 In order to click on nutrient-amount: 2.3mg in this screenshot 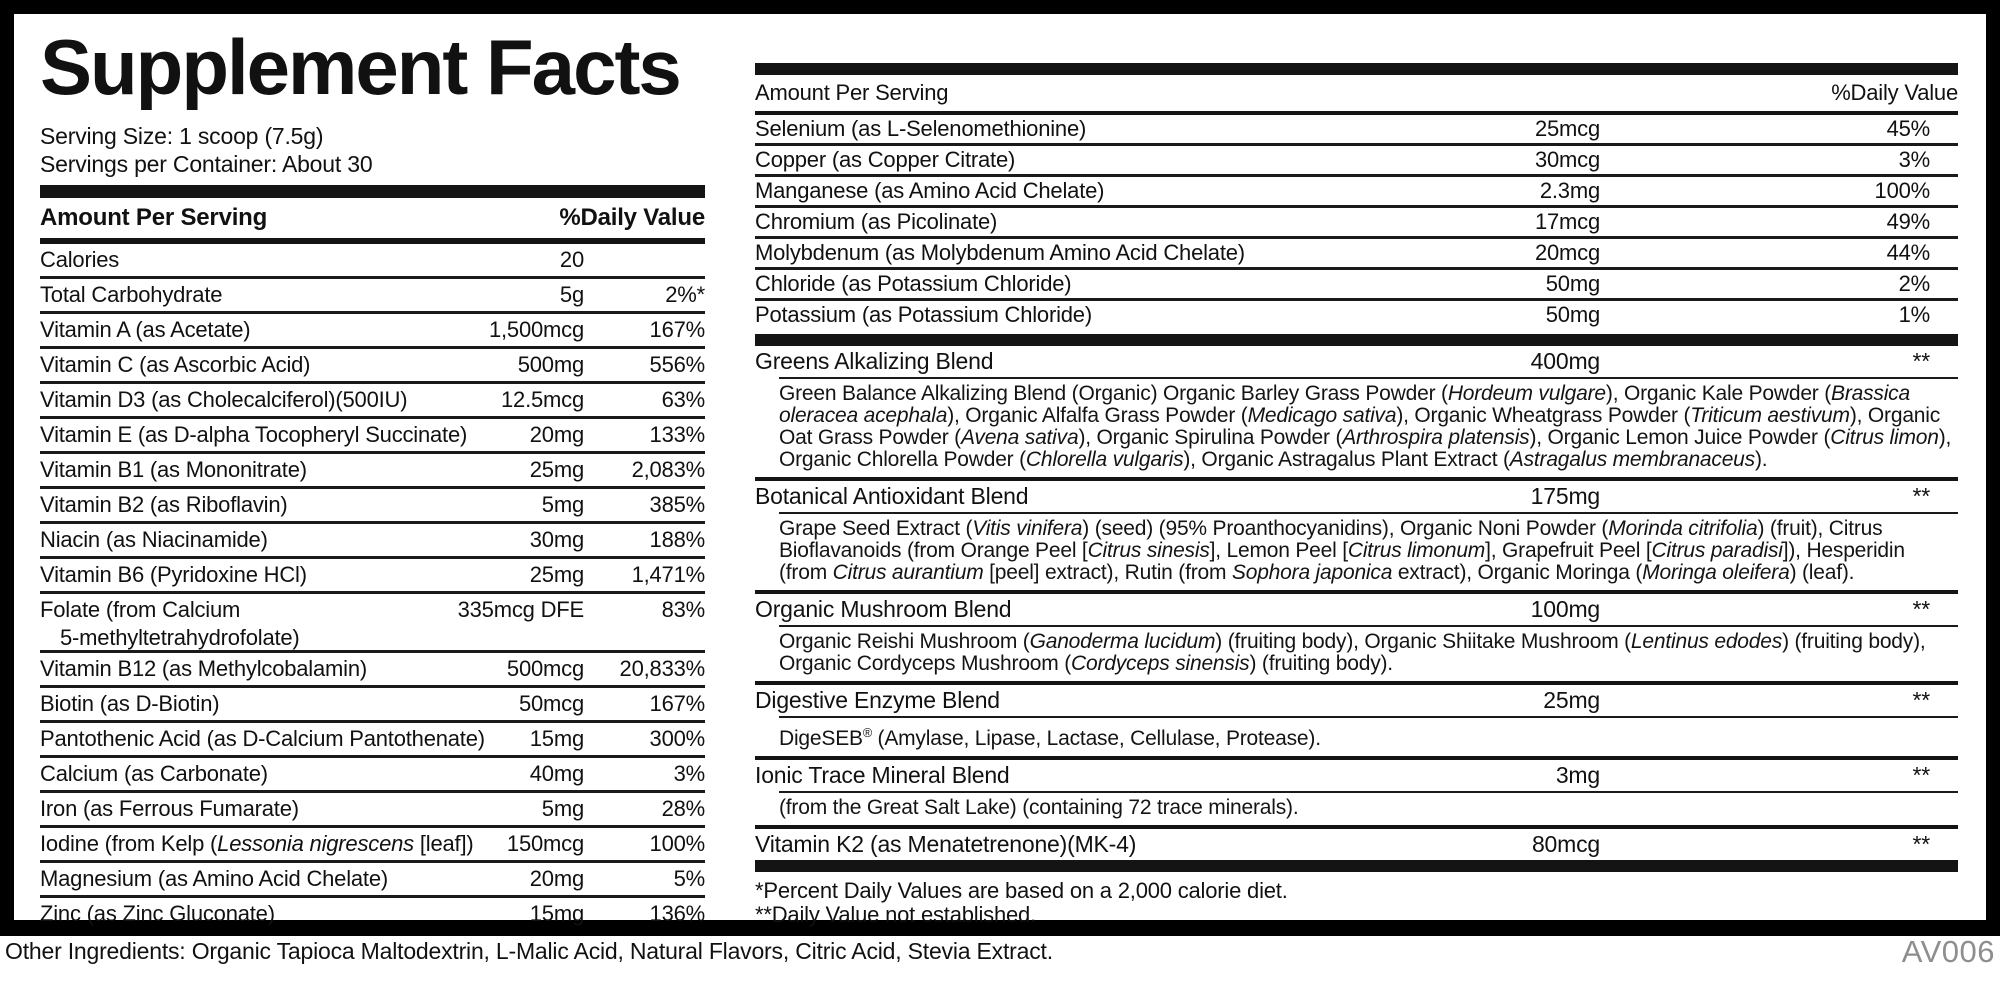, I will do `click(1569, 190)`.